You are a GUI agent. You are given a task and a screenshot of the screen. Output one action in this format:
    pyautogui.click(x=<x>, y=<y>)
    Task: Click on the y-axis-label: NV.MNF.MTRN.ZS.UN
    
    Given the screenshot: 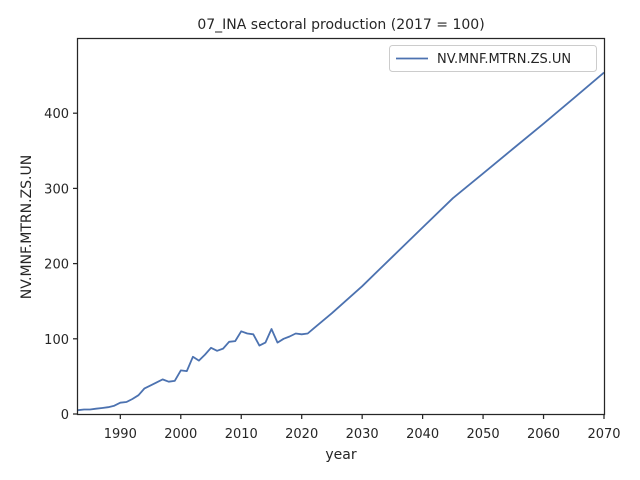 What is the action you would take?
    pyautogui.click(x=27, y=227)
    